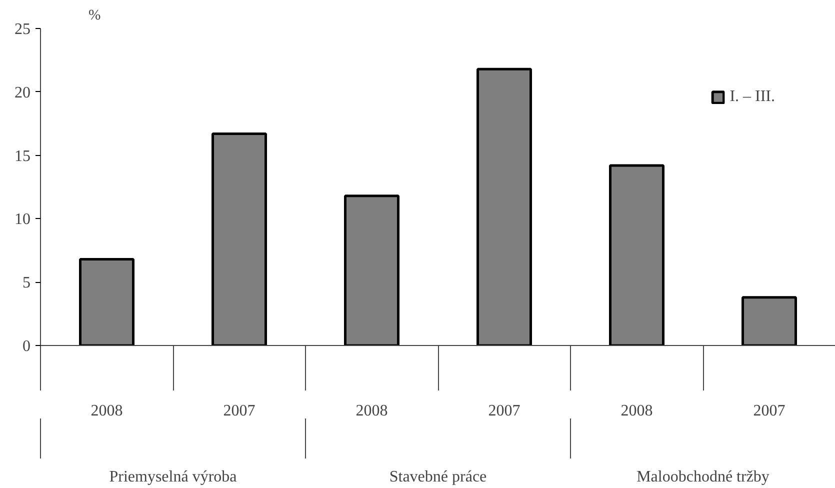  Describe the element at coordinates (26, 283) in the screenshot. I see `y-tick-label: 5` at that location.